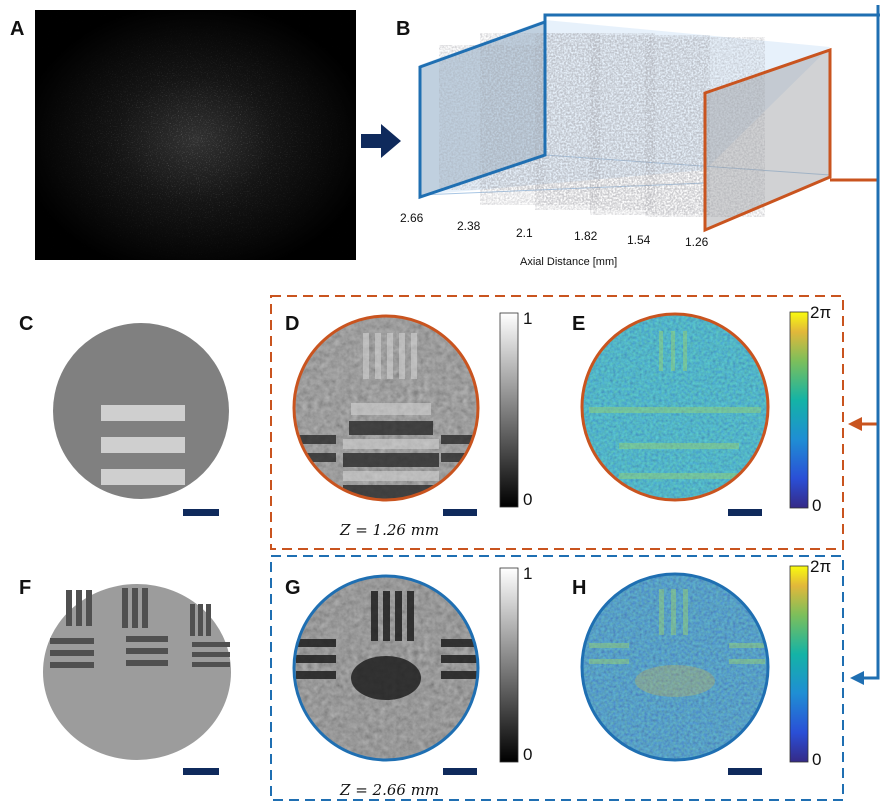 The height and width of the screenshot is (804, 893). Describe the element at coordinates (195, 135) in the screenshot. I see `speckle-hologram-image` at that location.